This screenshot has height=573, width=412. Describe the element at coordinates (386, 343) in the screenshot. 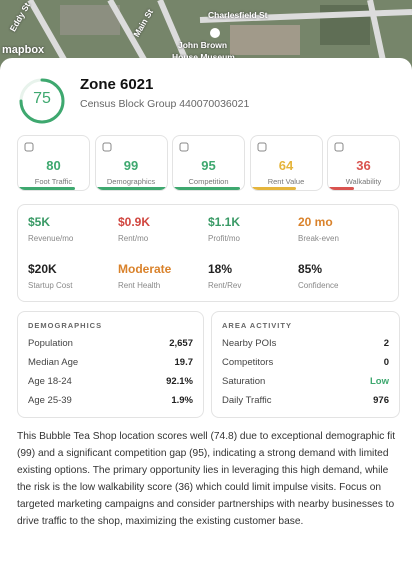

I see `row-value: 2` at that location.